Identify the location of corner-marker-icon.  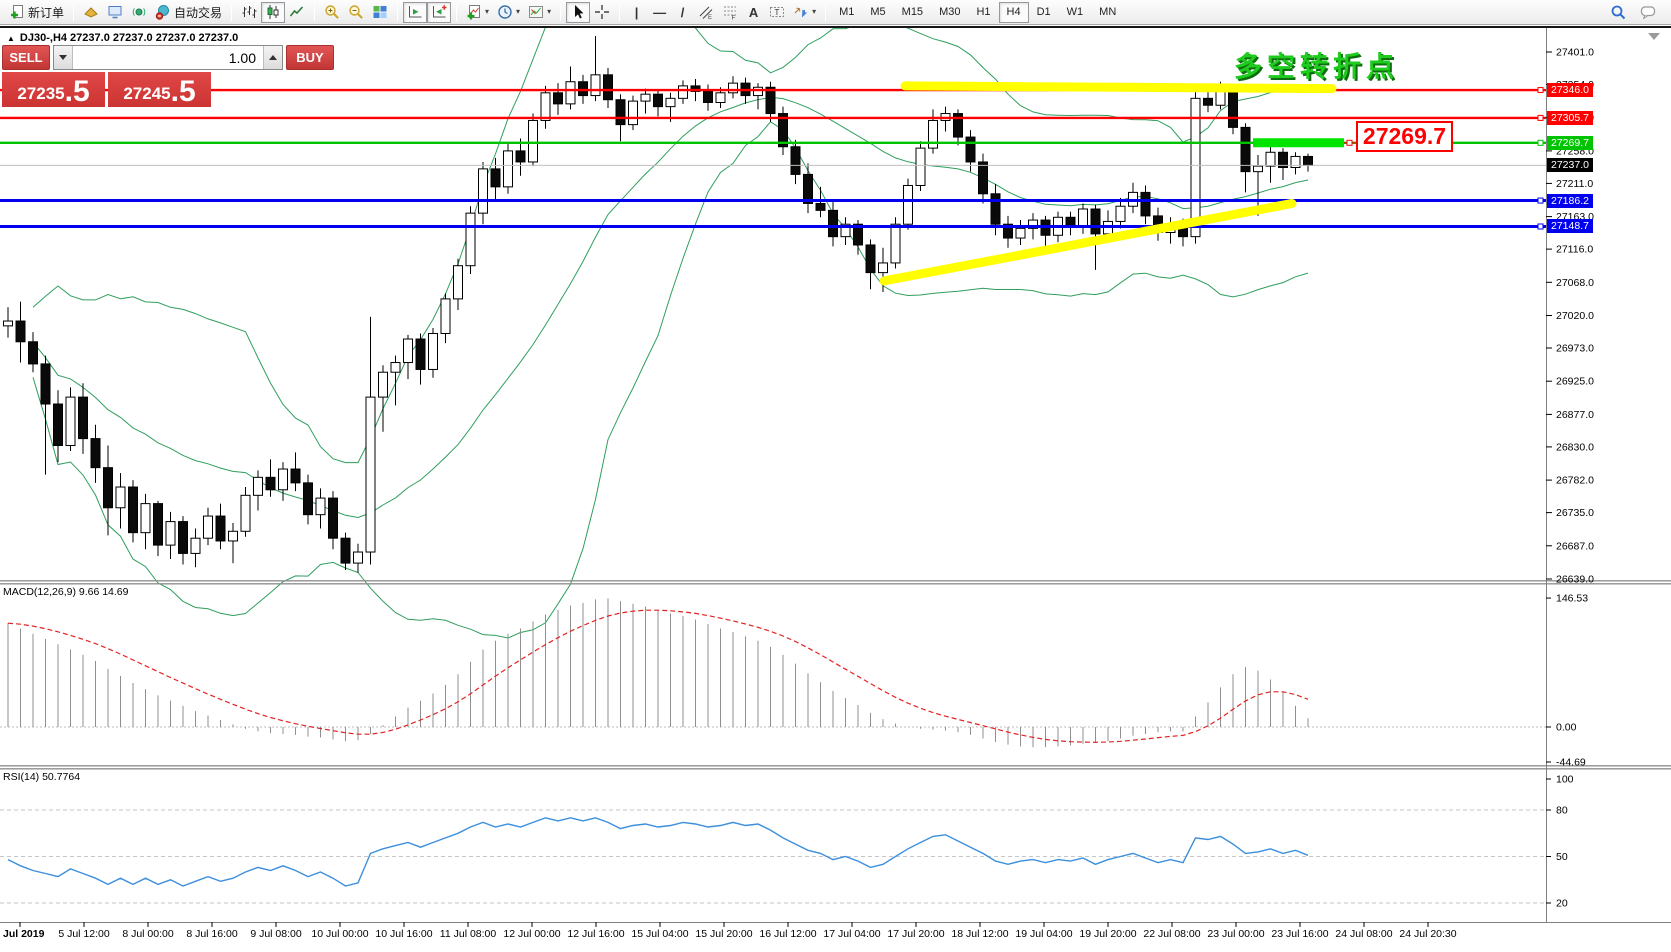
(1654, 36).